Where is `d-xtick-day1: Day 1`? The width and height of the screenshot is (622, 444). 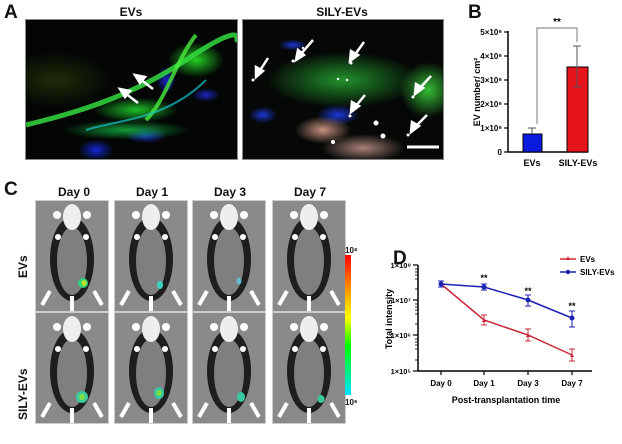
d-xtick-day1: Day 1 is located at coordinates (484, 383).